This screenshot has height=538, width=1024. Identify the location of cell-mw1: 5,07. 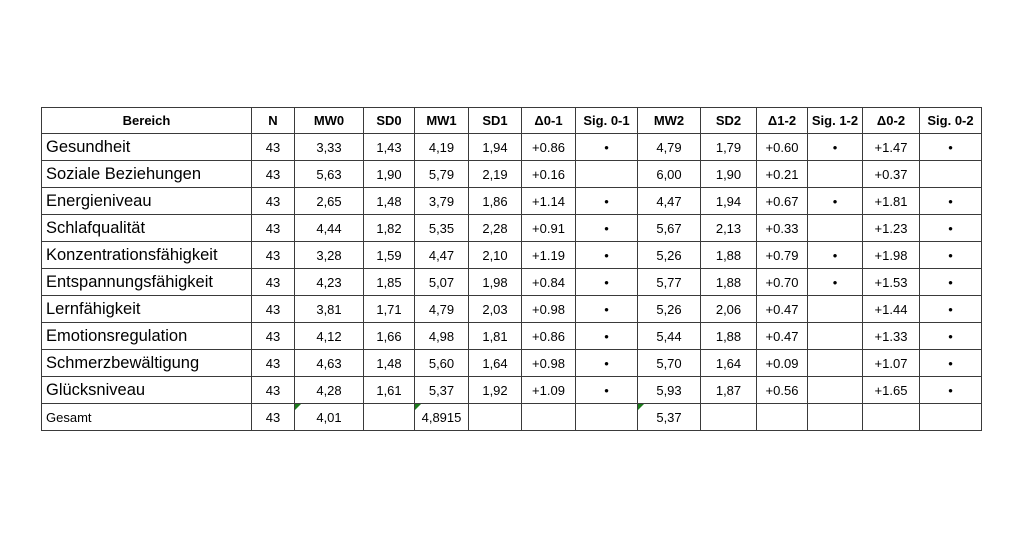
(441, 282).